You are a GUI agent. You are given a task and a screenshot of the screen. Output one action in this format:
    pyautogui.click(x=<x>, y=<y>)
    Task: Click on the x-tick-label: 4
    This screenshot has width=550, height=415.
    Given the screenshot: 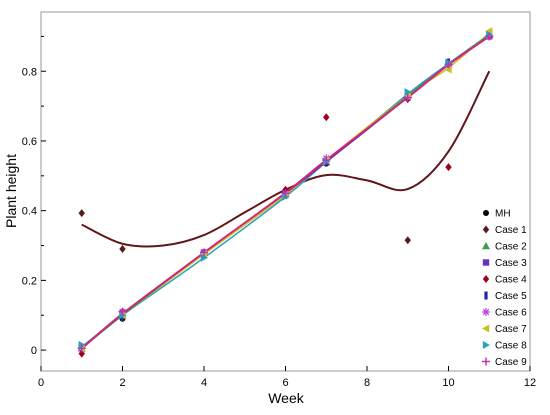 What is the action you would take?
    pyautogui.click(x=204, y=383)
    